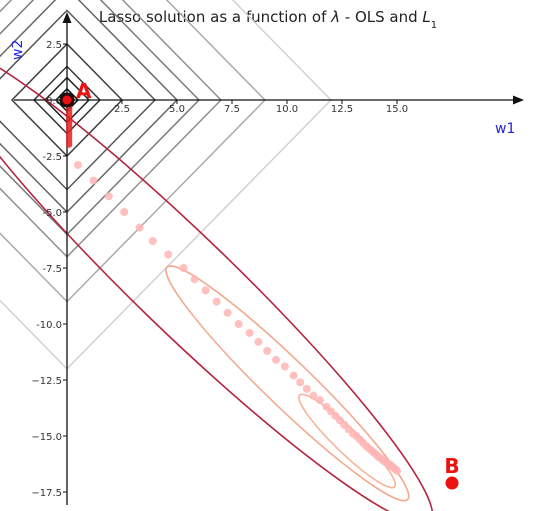 The width and height of the screenshot is (537, 511). Describe the element at coordinates (52, 157) in the screenshot. I see `y-tick-label: -2.5` at that location.